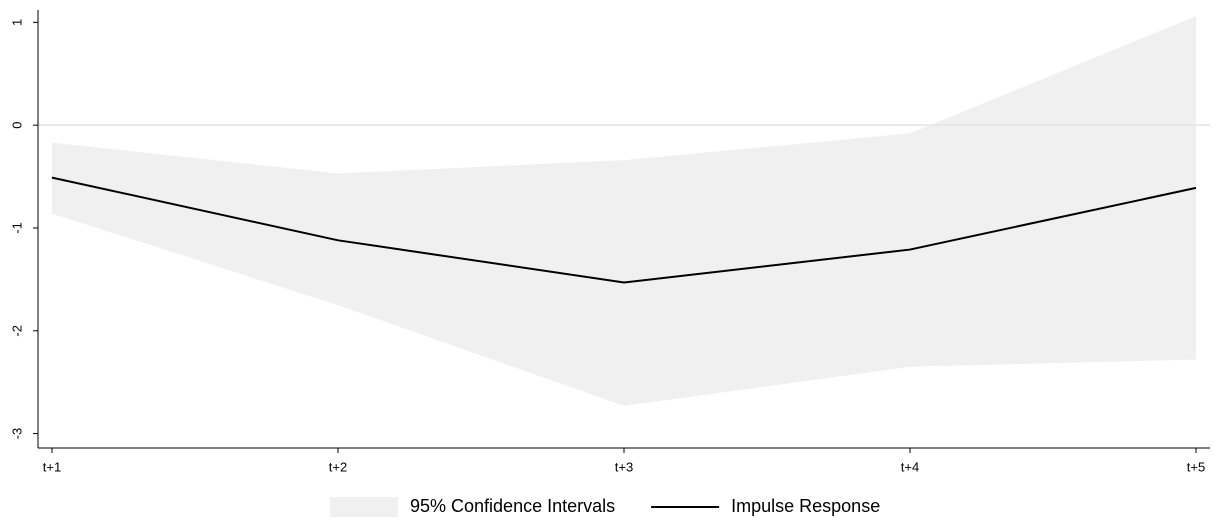 The width and height of the screenshot is (1219, 525). What do you see at coordinates (16, 434) in the screenshot?
I see `y-tick-label: -3` at bounding box center [16, 434].